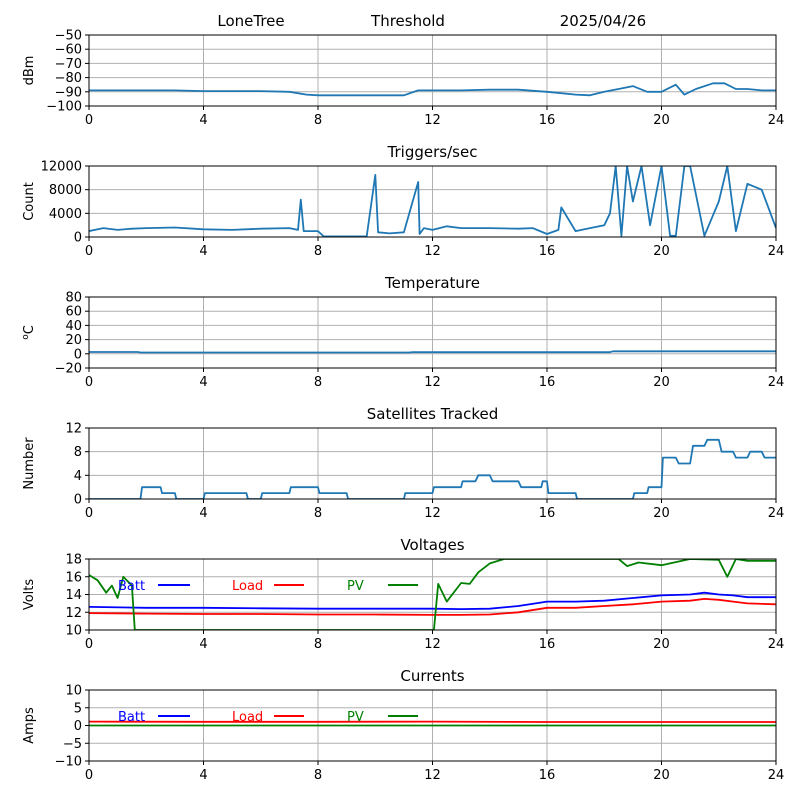 The height and width of the screenshot is (800, 800). Describe the element at coordinates (65, 190) in the screenshot. I see `y-tick-label: 8000` at that location.